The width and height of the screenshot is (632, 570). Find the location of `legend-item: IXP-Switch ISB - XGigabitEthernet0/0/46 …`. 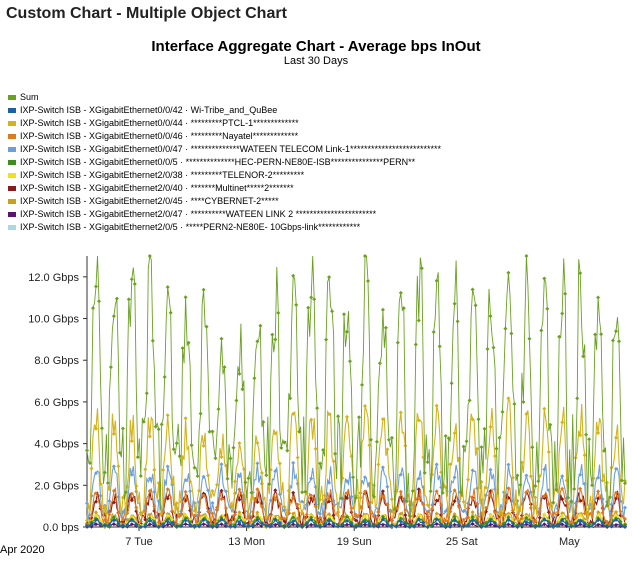

legend-item: IXP-Switch ISB - XGigabitEthernet0/0/46 … is located at coordinates (224, 136).